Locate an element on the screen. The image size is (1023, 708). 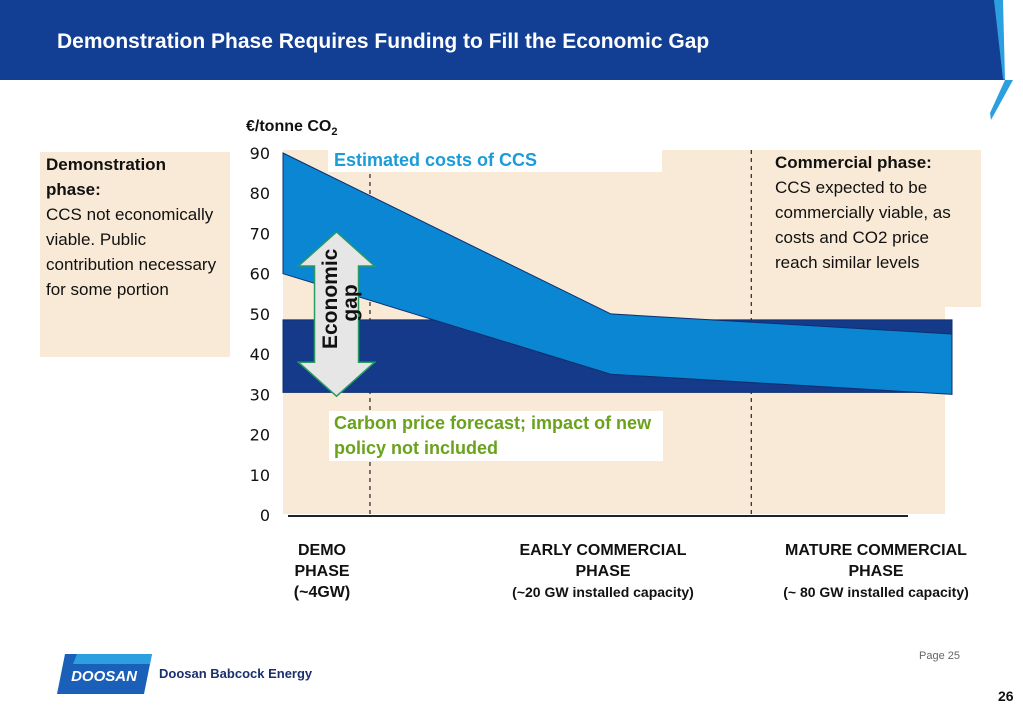
phase-early-title: EARLY COMMERCIAL PHASE is located at coordinates (603, 561).